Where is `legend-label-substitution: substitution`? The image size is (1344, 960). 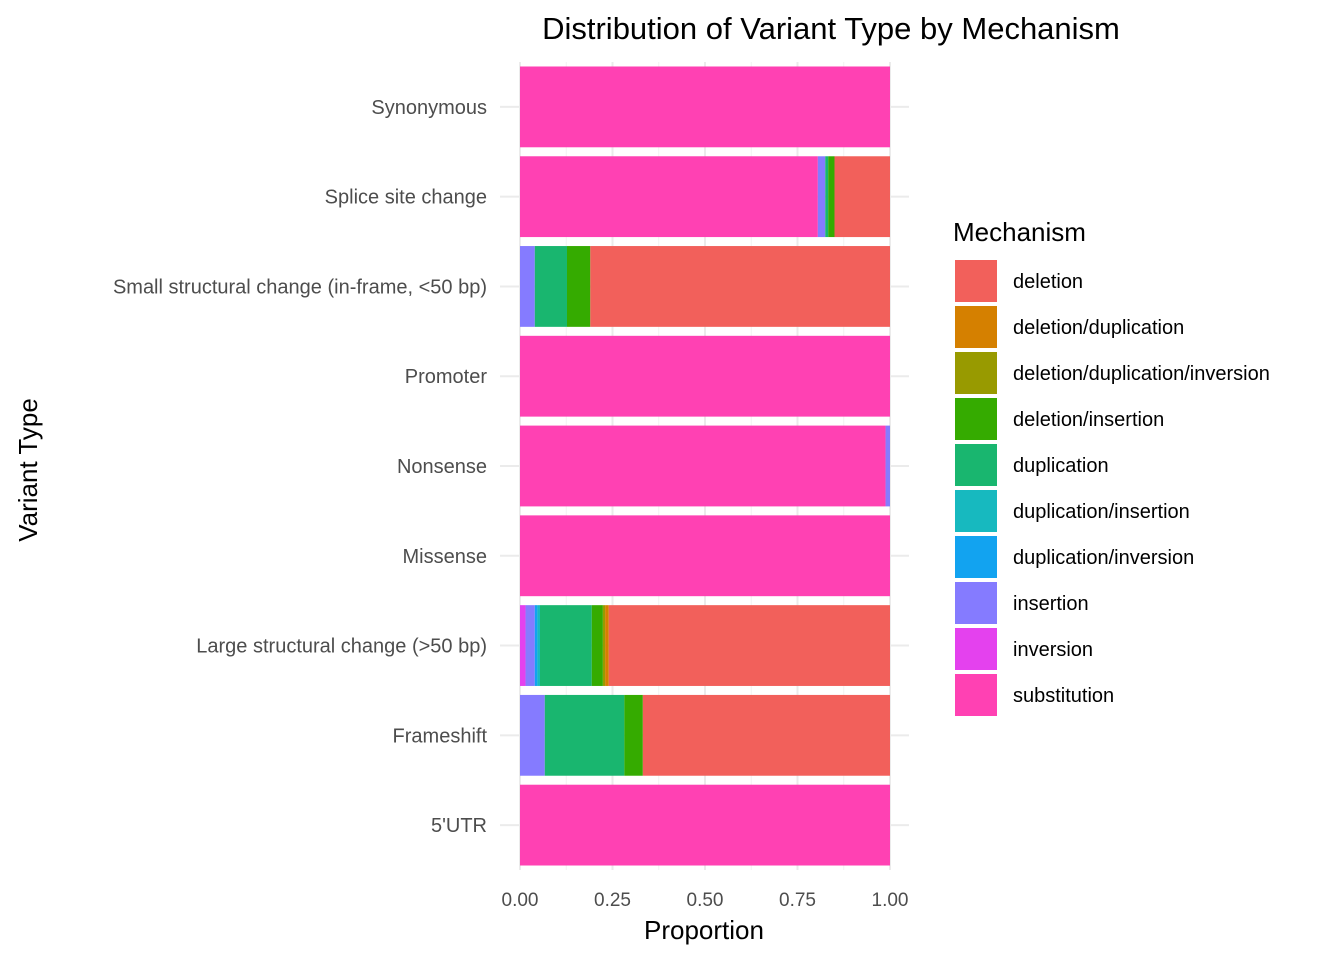 legend-label-substitution: substitution is located at coordinates (1063, 696).